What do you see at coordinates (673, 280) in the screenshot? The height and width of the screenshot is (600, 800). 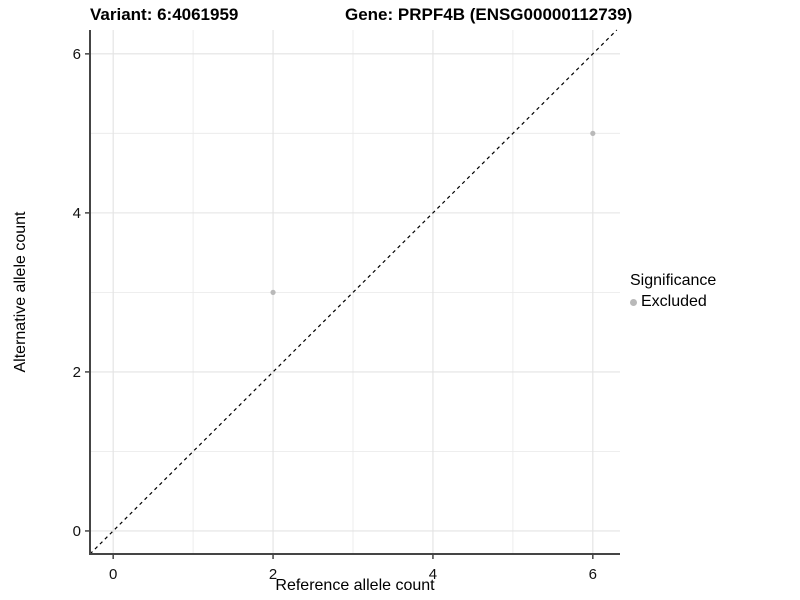 I see `legend-title: Significance` at bounding box center [673, 280].